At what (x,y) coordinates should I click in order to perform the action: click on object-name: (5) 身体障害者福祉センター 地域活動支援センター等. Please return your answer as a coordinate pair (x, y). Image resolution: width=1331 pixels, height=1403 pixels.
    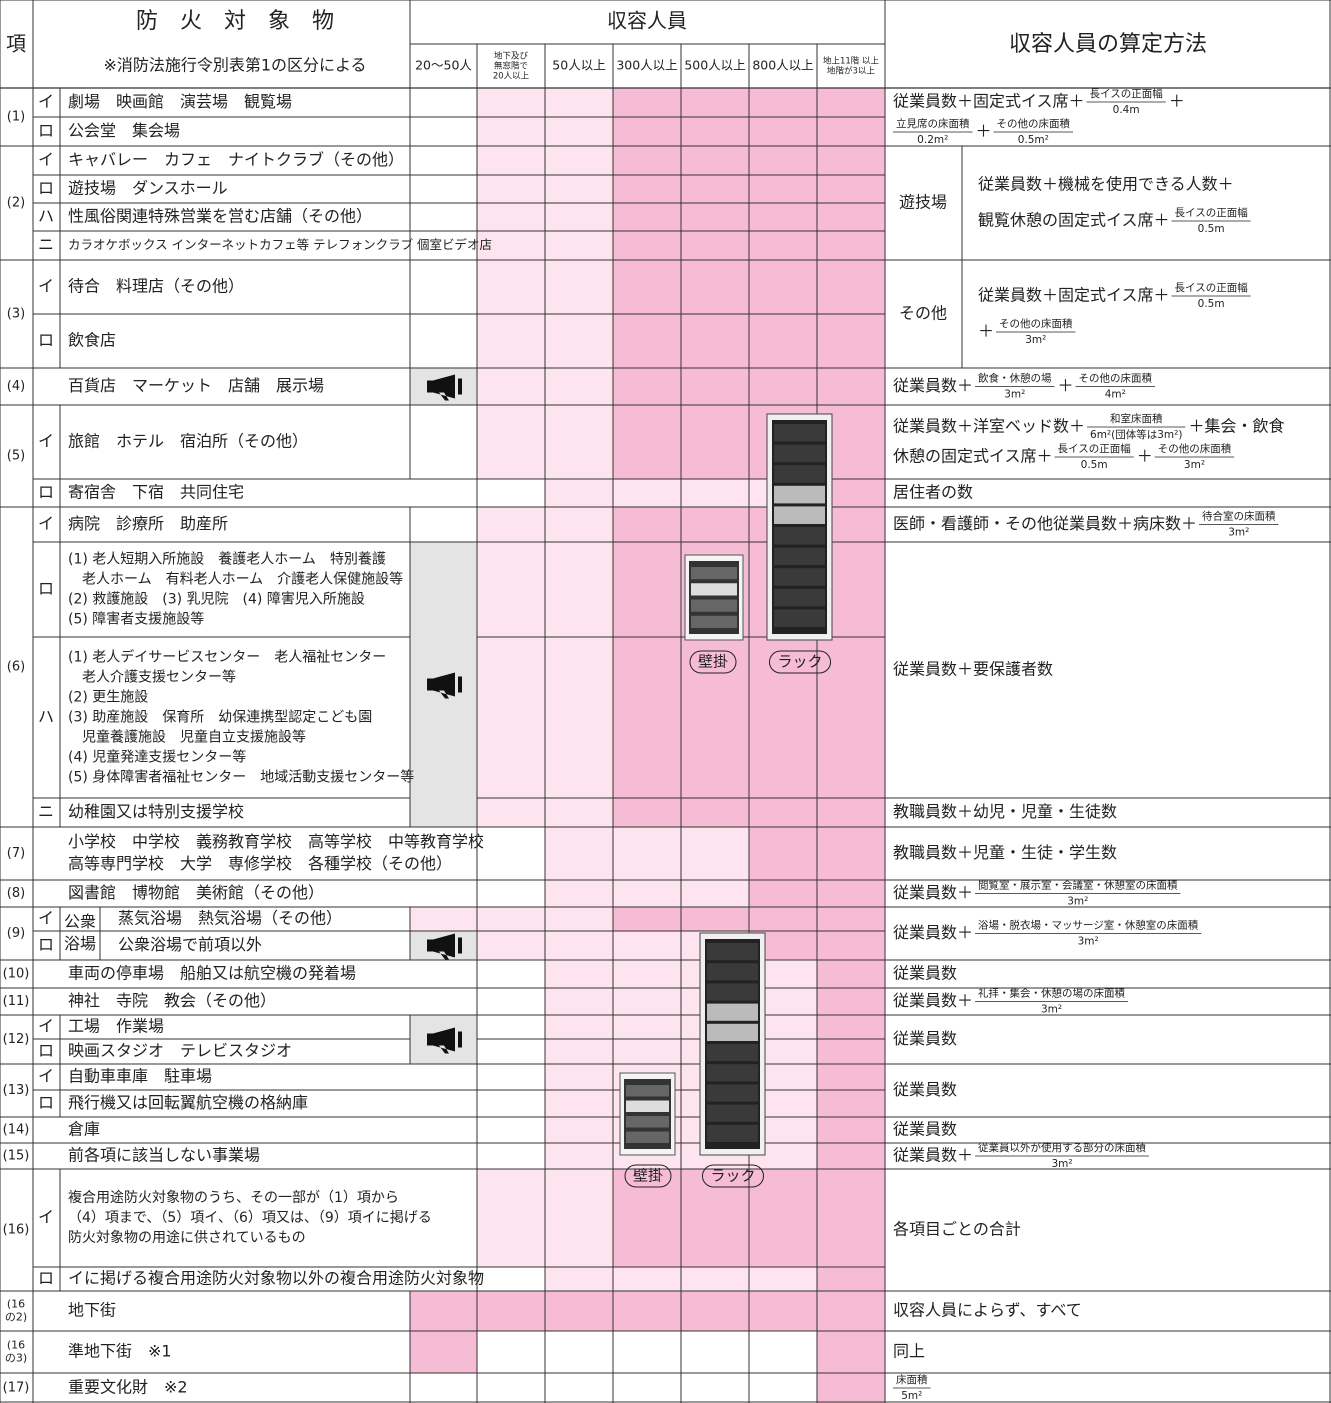
    Looking at the image, I should click on (241, 777).